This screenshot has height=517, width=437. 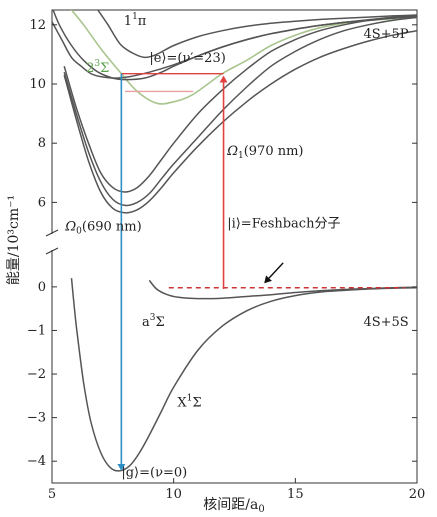 I want to click on y-tick-label--4: −4, so click(x=36, y=461).